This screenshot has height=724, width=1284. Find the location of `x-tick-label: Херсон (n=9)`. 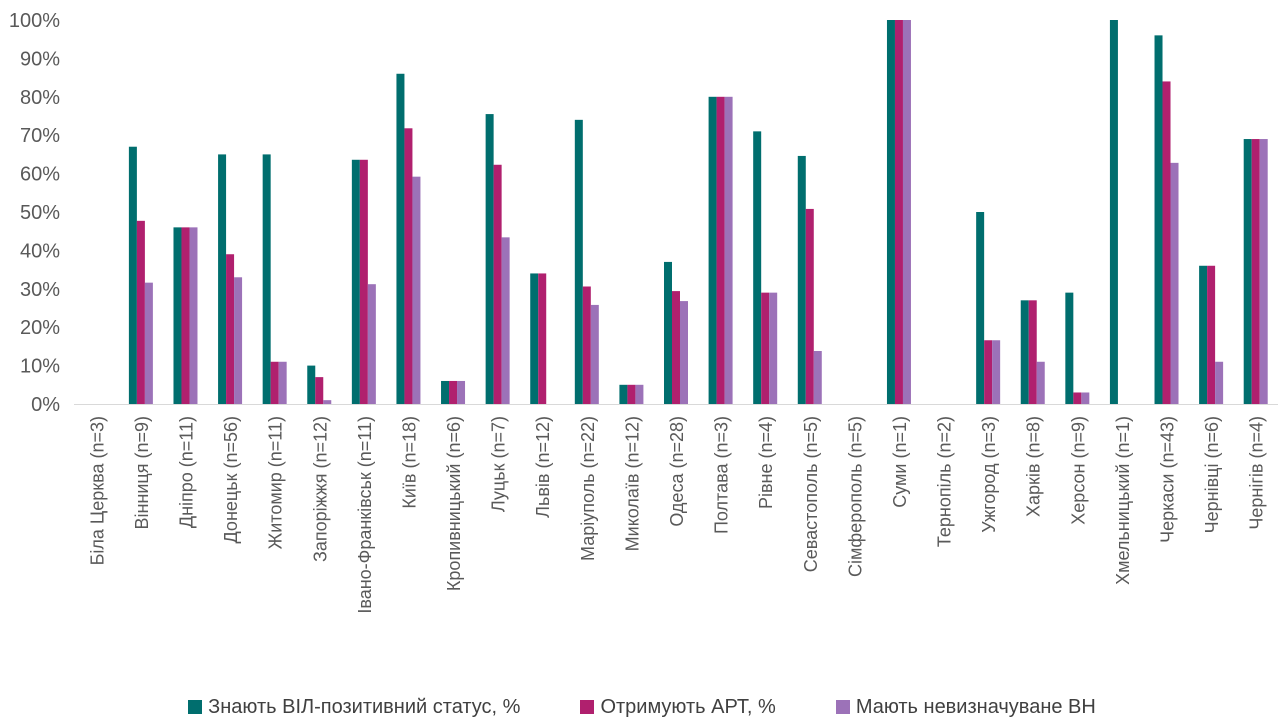

x-tick-label: Херсон (n=9) is located at coordinates (1078, 470).